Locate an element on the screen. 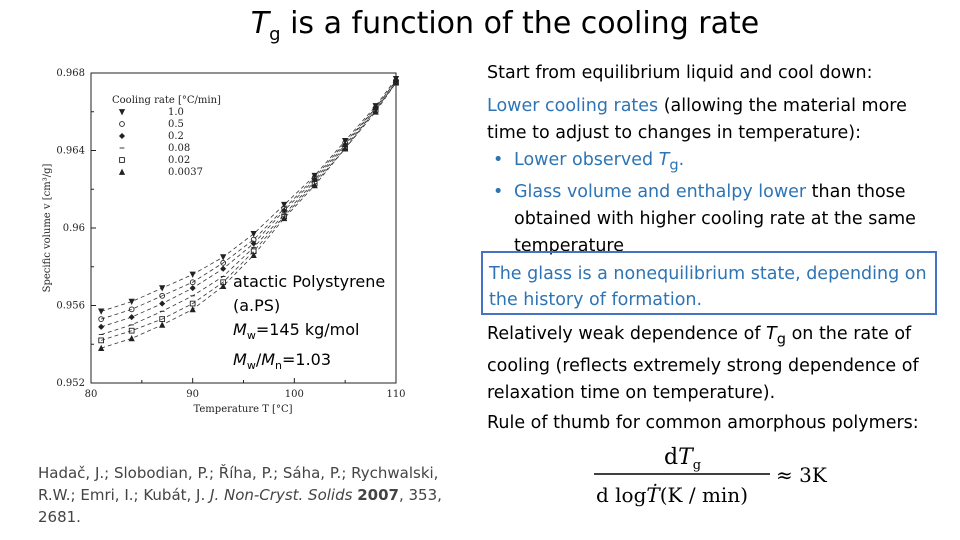 The height and width of the screenshot is (540, 960). x-axis-label: Temperature T [°C] is located at coordinates (243, 409).